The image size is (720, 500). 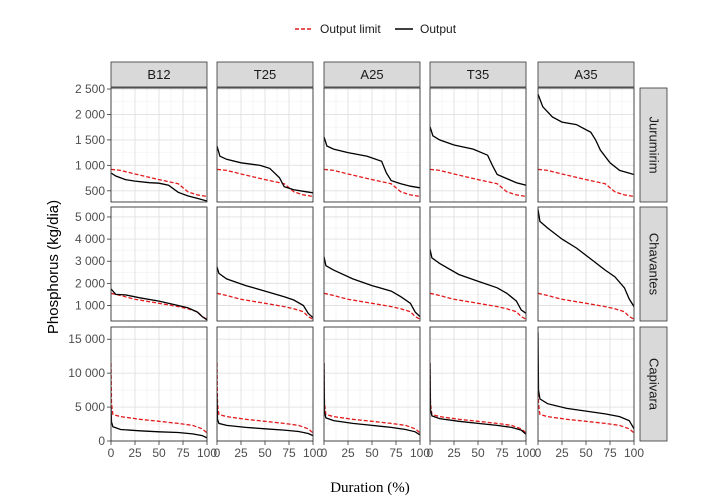 I want to click on row-label-Jurumirim: Jurumirim, so click(x=654, y=144).